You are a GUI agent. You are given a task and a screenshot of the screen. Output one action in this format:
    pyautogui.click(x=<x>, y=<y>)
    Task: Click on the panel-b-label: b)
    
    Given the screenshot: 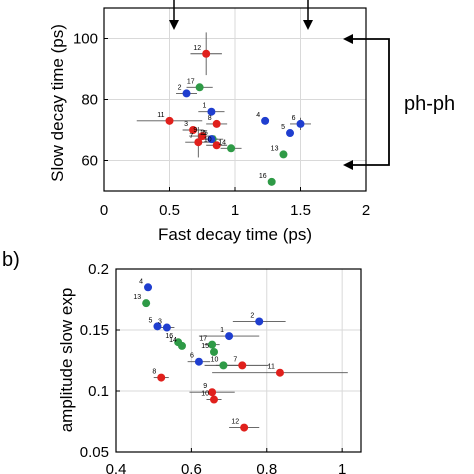 What is the action you would take?
    pyautogui.click(x=11, y=260)
    